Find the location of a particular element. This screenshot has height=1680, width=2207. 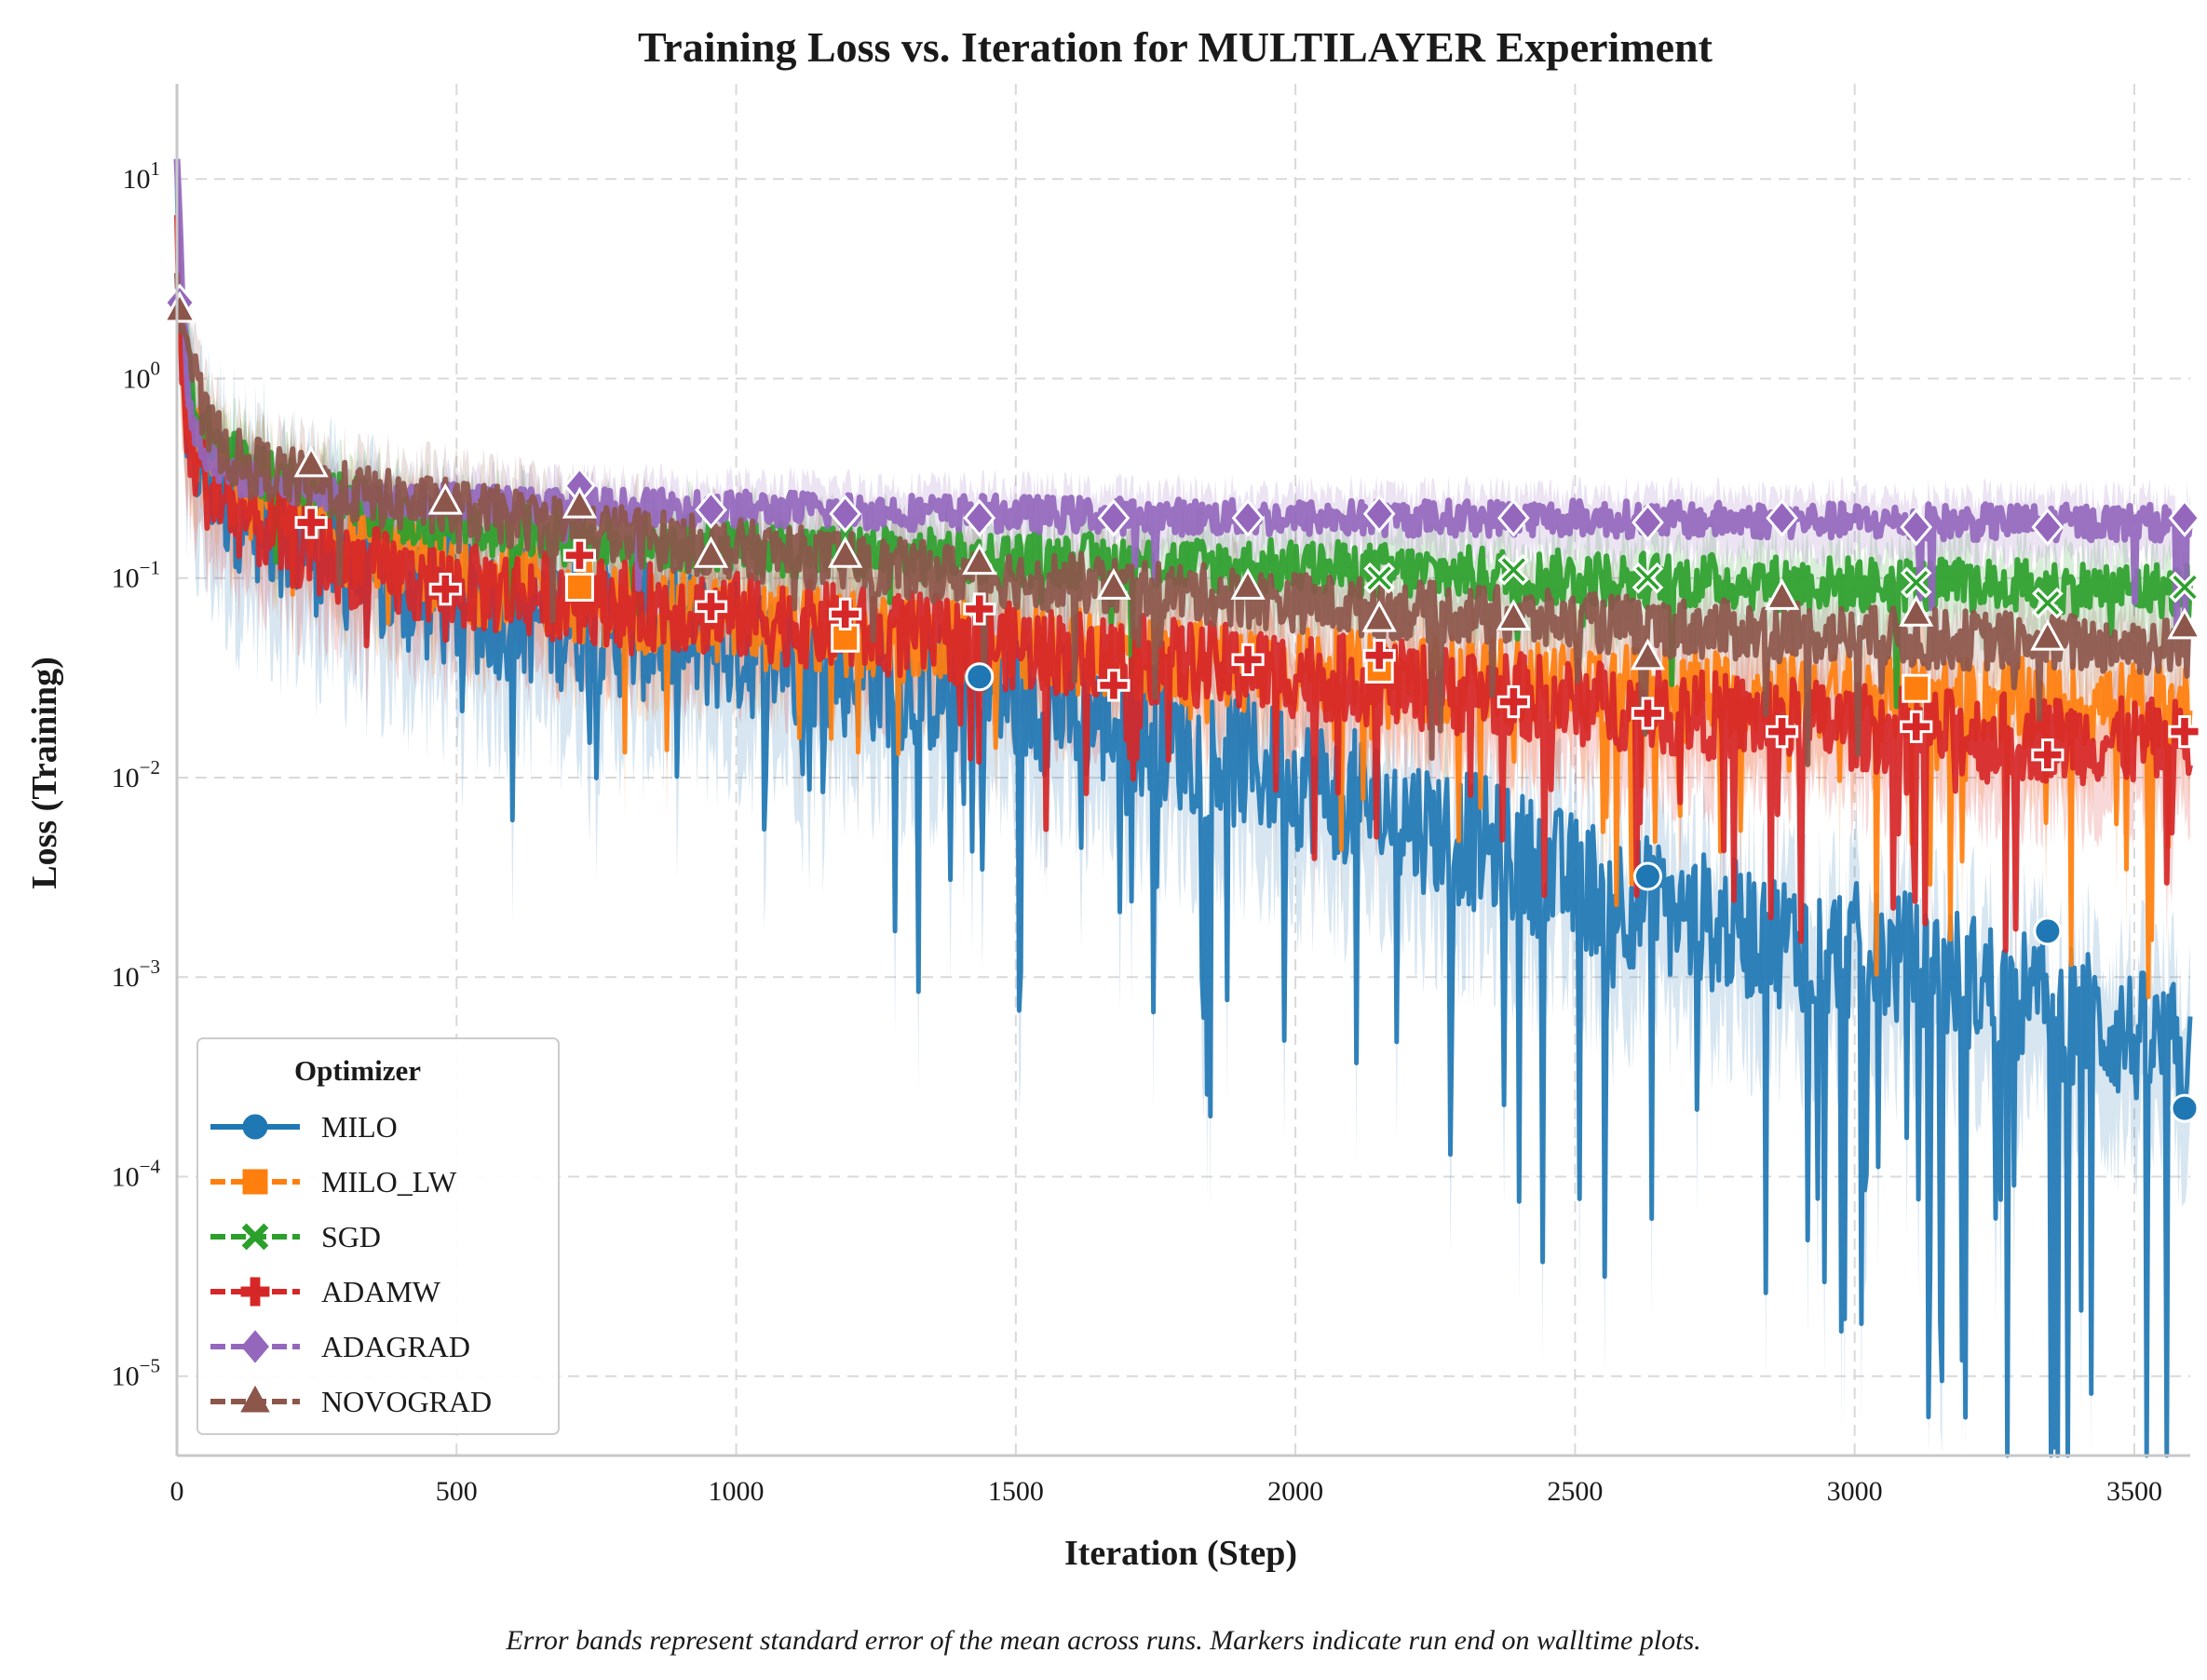

legend-label: MILO_LW is located at coordinates (389, 1182).